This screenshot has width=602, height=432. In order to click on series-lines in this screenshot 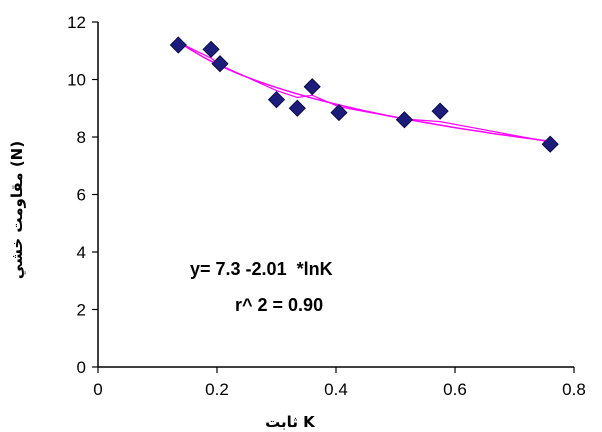, I will do `click(364, 91)`.